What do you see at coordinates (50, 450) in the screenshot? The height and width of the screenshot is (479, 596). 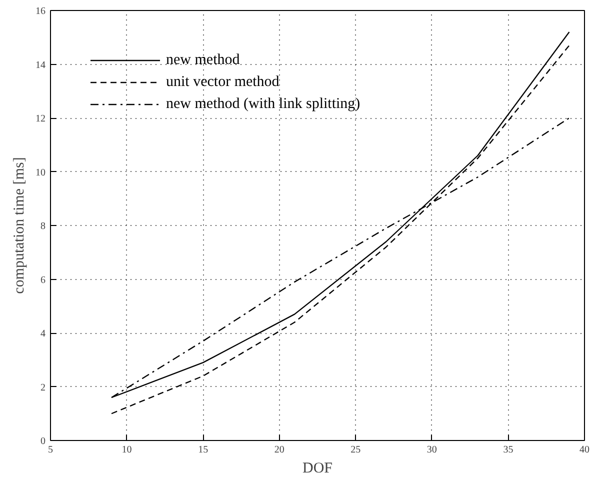 I see `x-tick-label: 5` at bounding box center [50, 450].